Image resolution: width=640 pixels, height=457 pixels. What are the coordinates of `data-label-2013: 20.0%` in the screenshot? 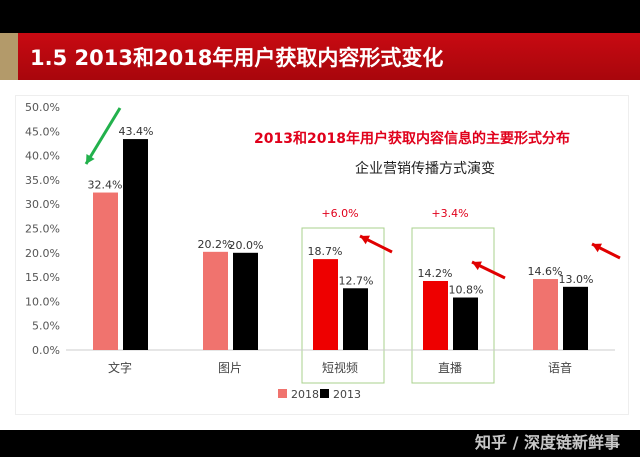 It's located at (246, 245).